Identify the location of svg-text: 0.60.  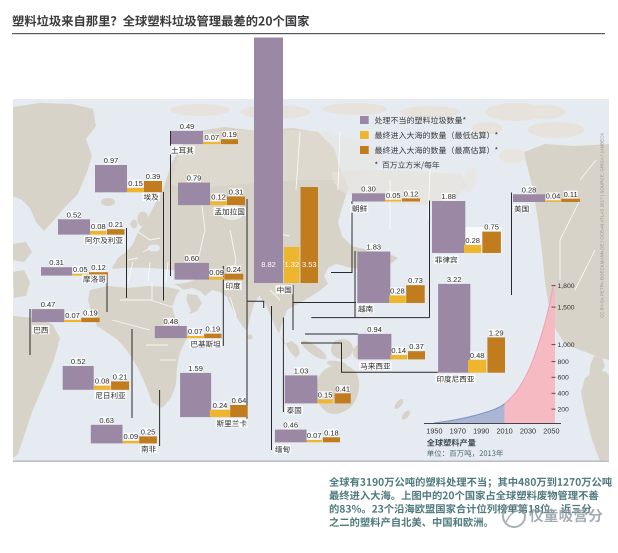
(191, 258).